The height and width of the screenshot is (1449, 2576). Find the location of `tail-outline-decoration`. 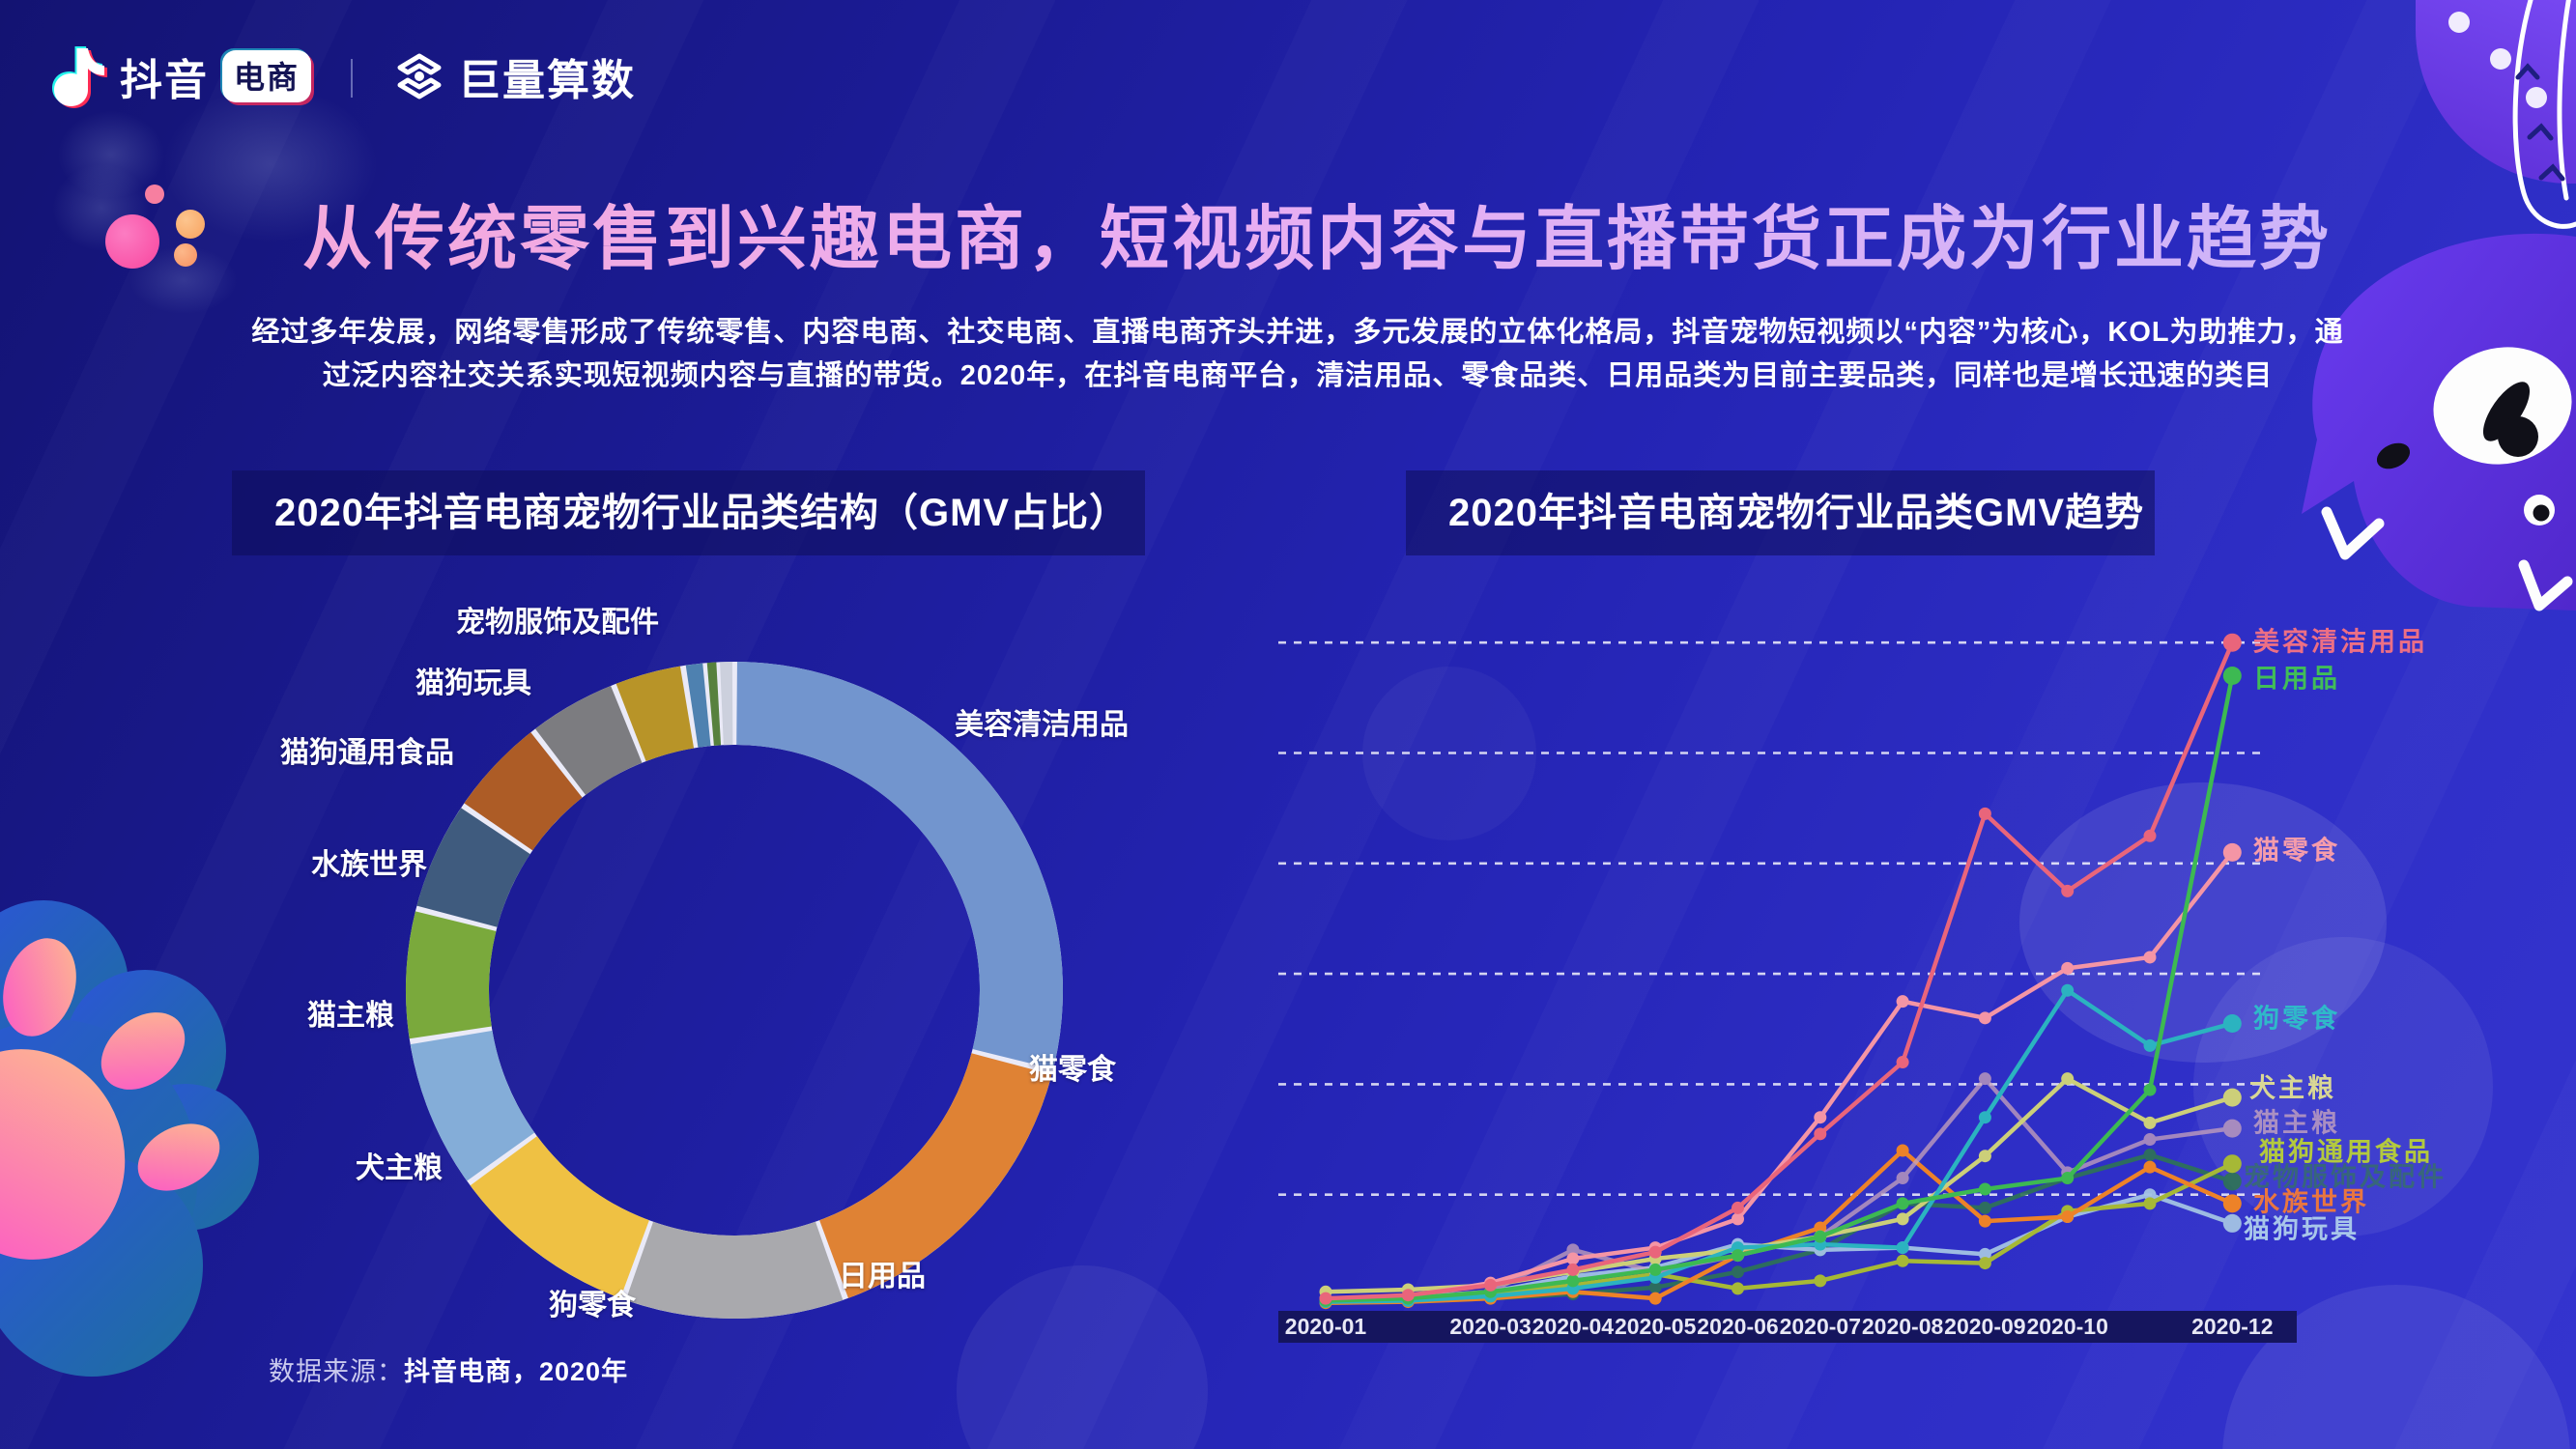

tail-outline-decoration is located at coordinates (2544, 114).